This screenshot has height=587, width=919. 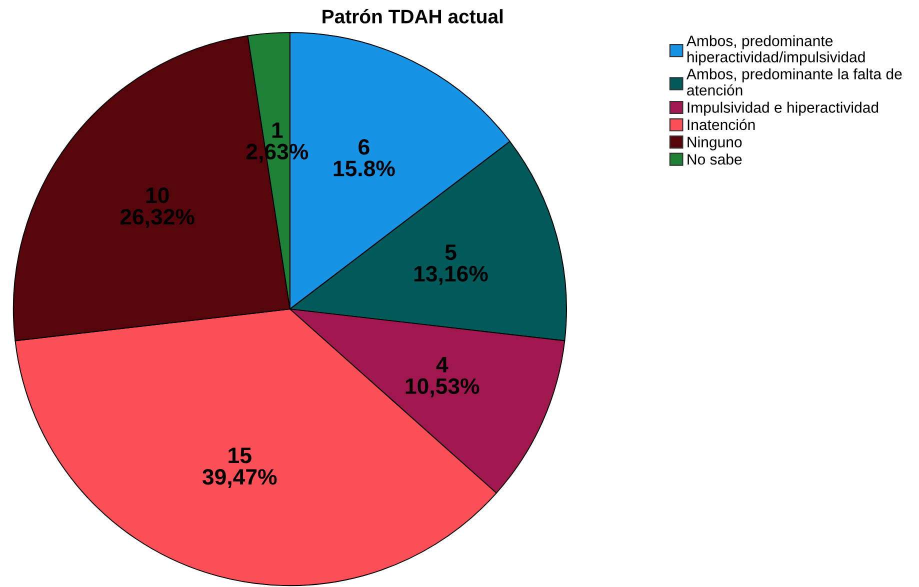 What do you see at coordinates (412, 16) in the screenshot?
I see `chart-title: Patrón TDAH actual` at bounding box center [412, 16].